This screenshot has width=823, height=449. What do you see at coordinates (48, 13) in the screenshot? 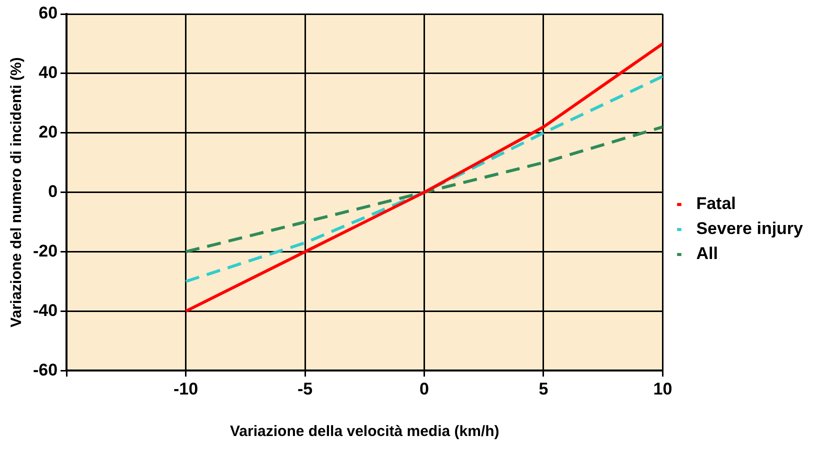
I see `y-tick-label: 60` at bounding box center [48, 13].